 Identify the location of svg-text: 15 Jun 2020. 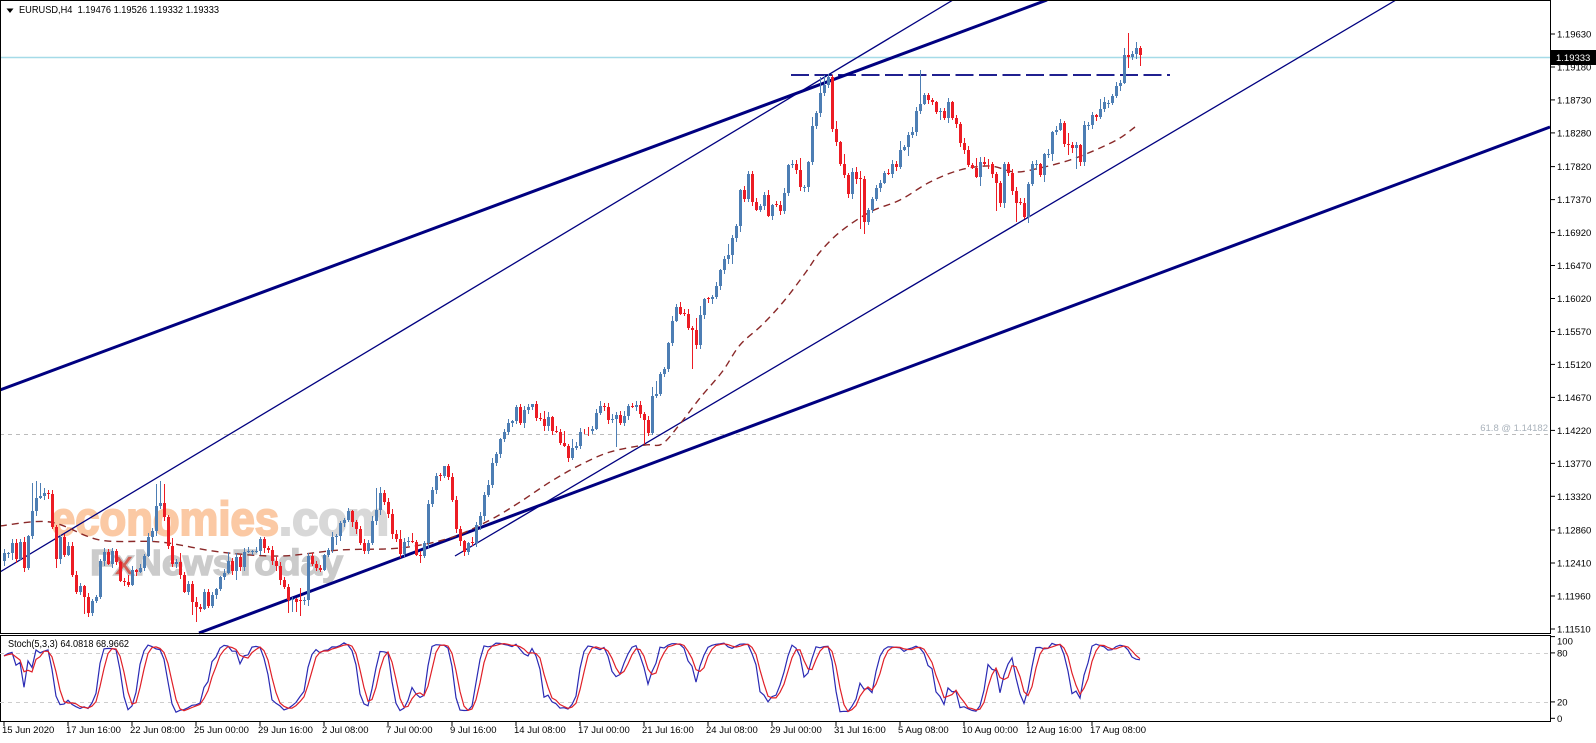
(28, 730).